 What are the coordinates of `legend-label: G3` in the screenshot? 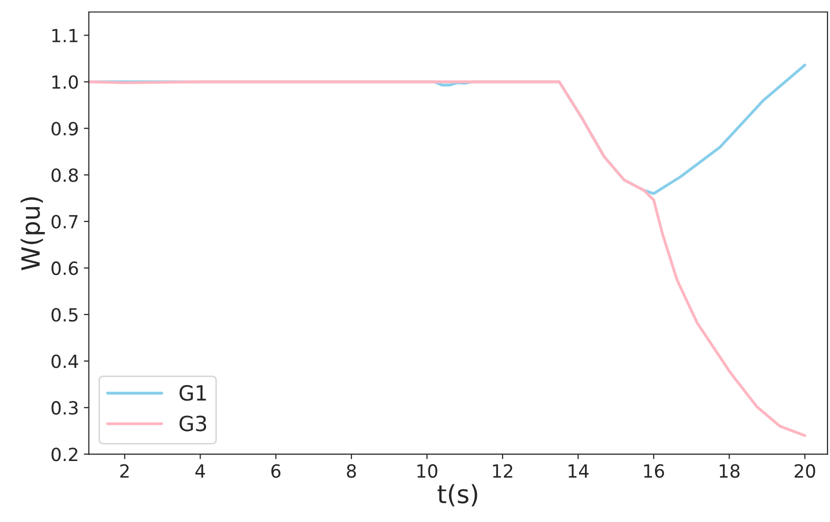 It's located at (193, 424).